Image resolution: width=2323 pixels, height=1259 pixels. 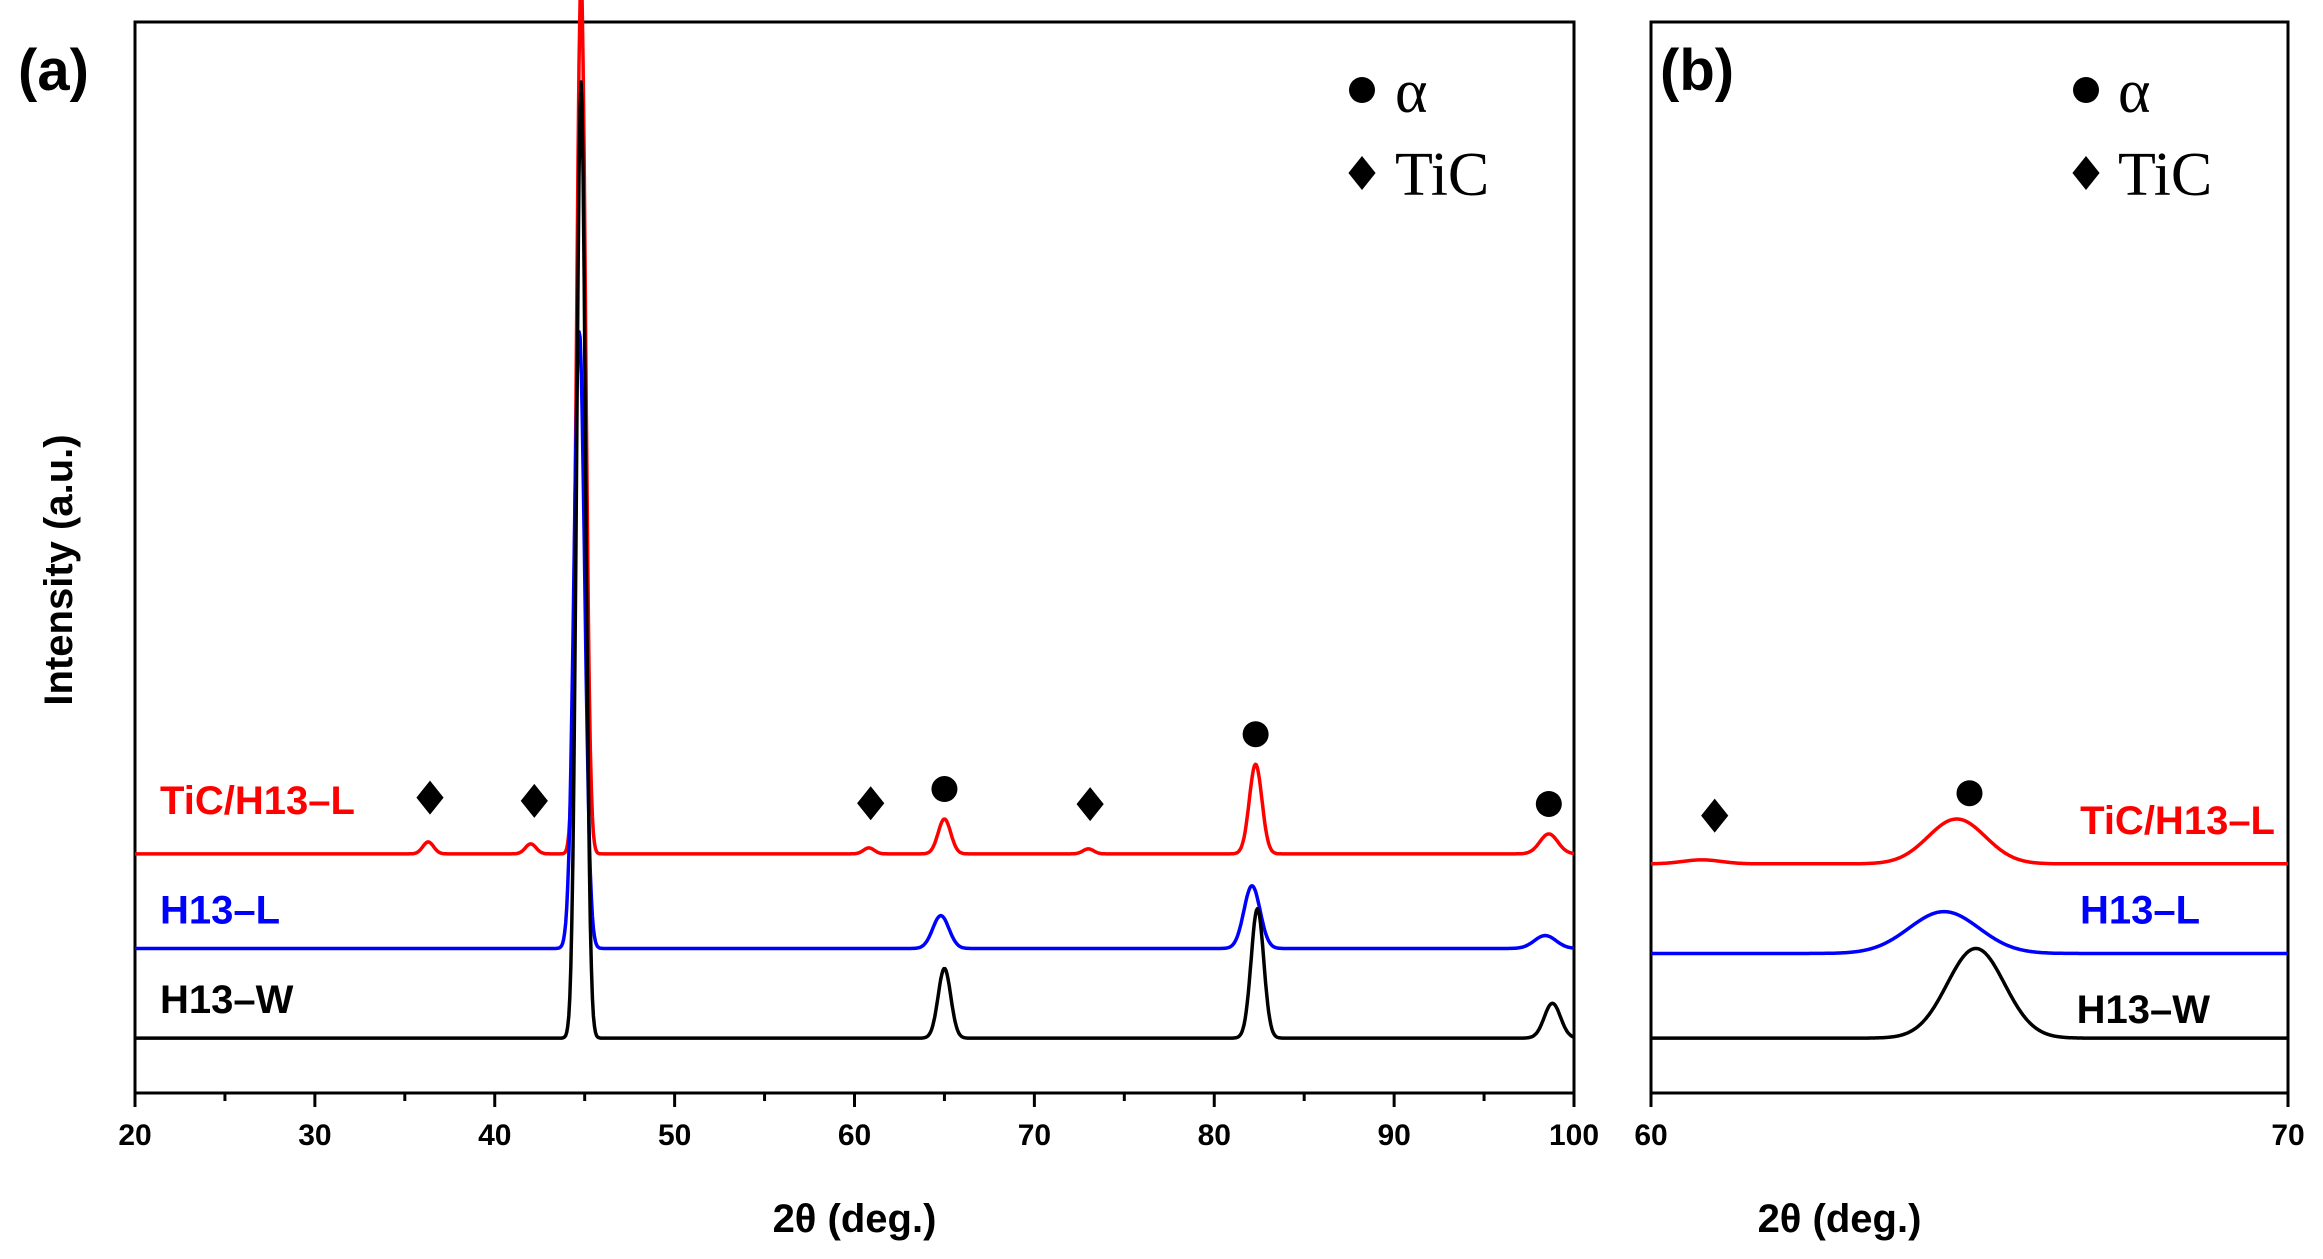 I want to click on panel-b-x-axis-title: 2θ (deg.), so click(x=1840, y=1219).